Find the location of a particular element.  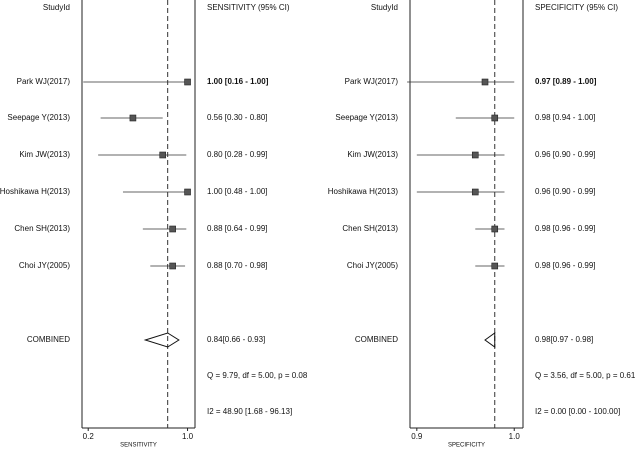

x-tick-label: 0.2 is located at coordinates (89, 436).